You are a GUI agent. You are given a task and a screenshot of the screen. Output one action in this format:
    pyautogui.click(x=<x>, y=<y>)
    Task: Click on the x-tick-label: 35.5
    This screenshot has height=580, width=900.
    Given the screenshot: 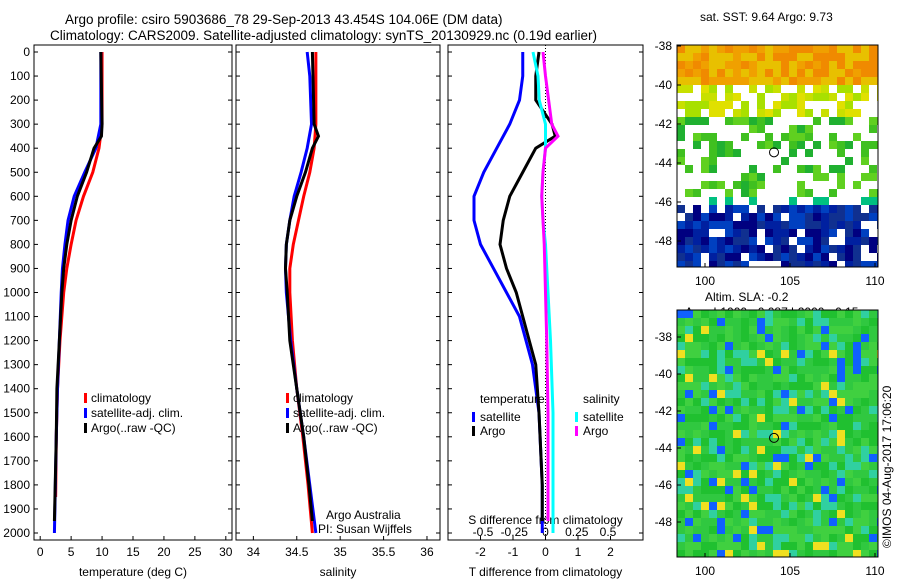 What is the action you would take?
    pyautogui.click(x=384, y=552)
    